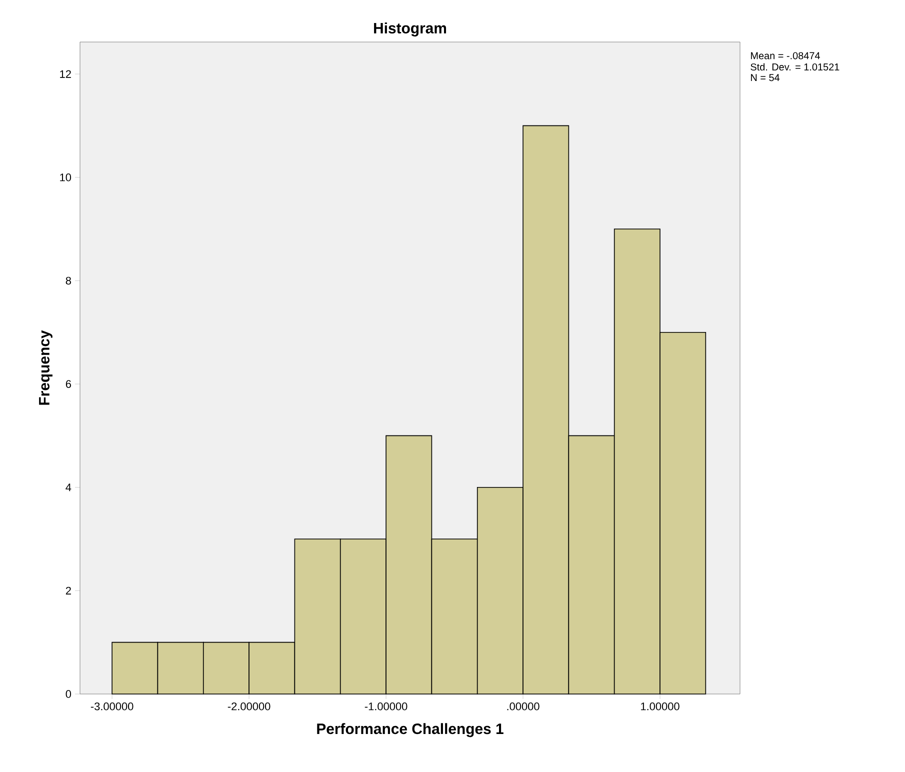  Describe the element at coordinates (69, 488) in the screenshot. I see `y-tick-label: 4` at that location.